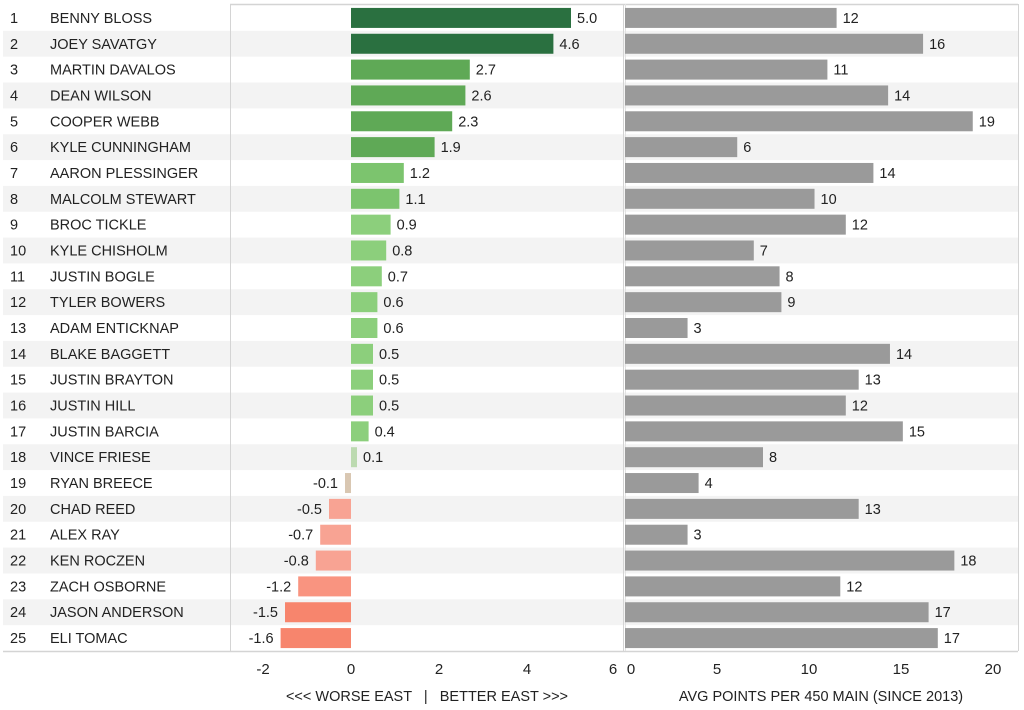  What do you see at coordinates (18, 407) in the screenshot?
I see `rank-label: 16` at bounding box center [18, 407].